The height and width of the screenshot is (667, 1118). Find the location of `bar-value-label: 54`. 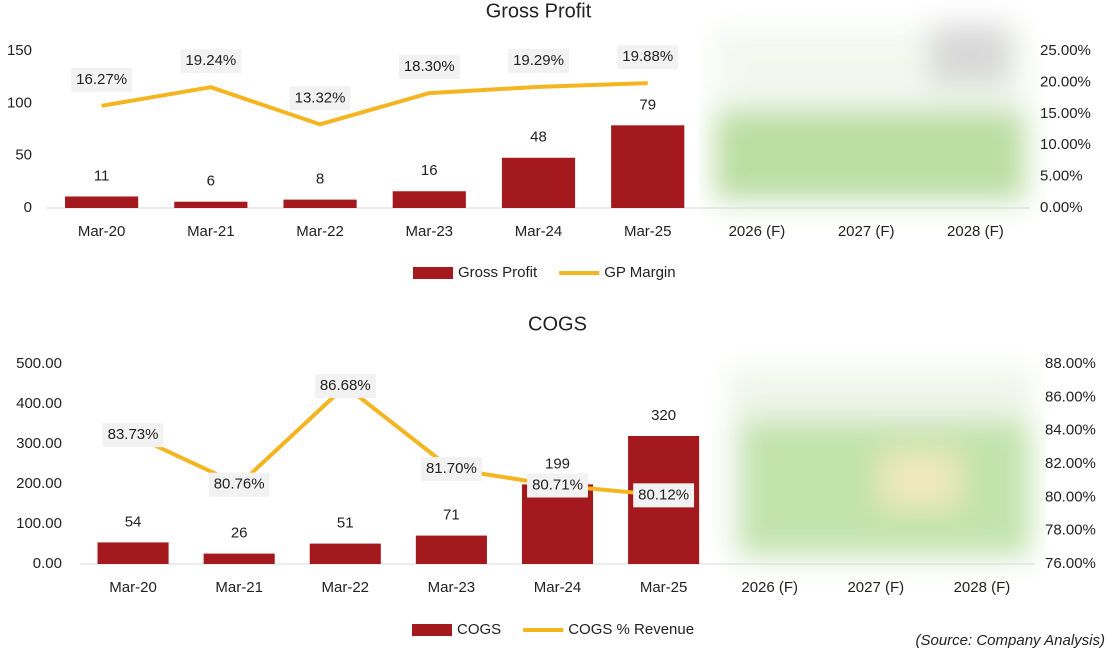

bar-value-label: 54 is located at coordinates (133, 521).